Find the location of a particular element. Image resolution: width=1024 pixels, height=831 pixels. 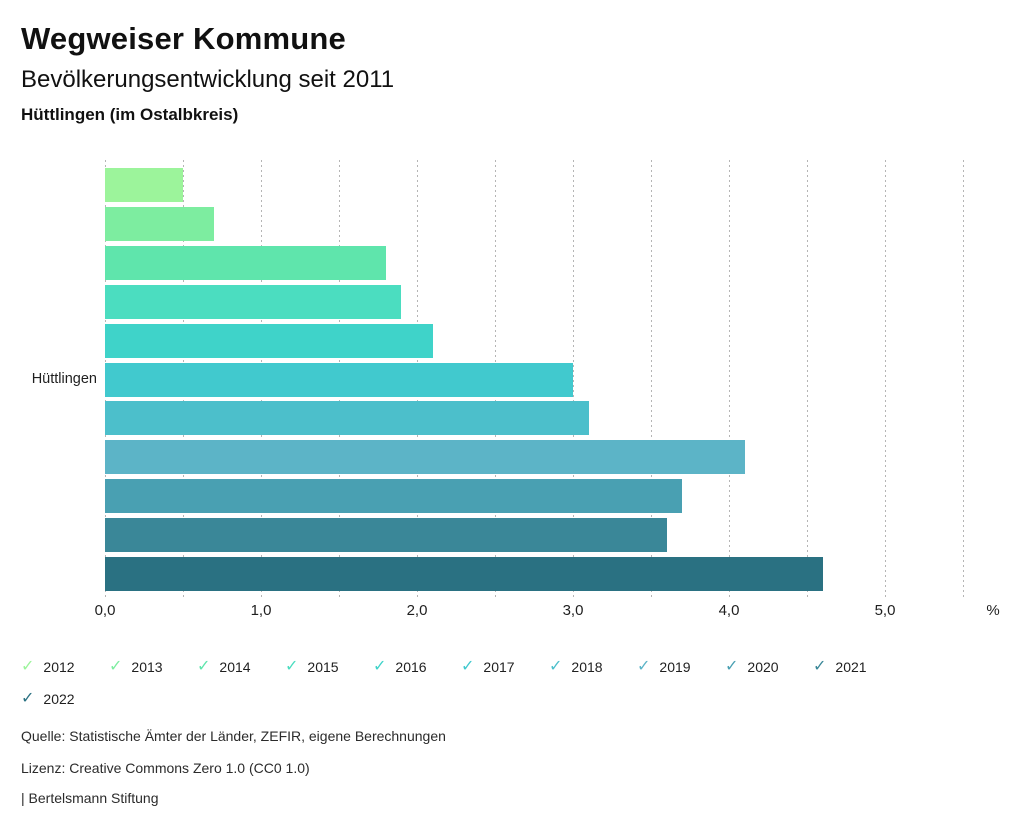

legend-item-2021: ✓ 2021 is located at coordinates (857, 667).